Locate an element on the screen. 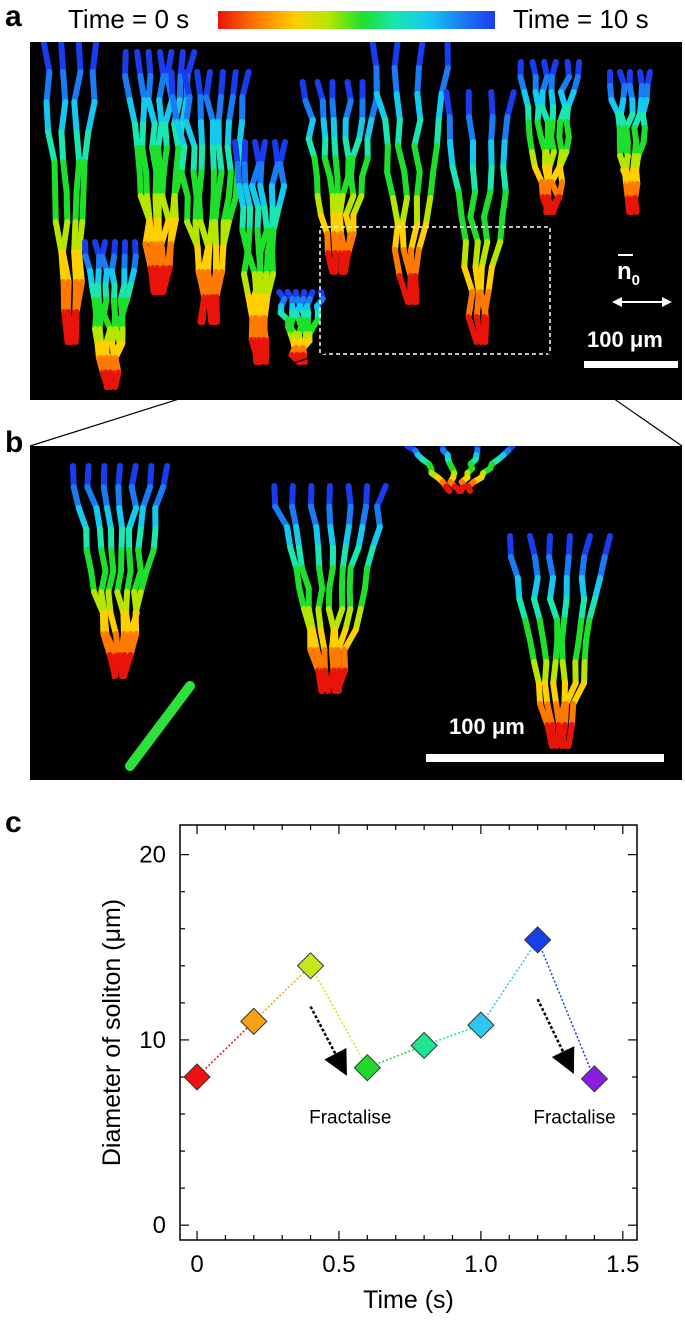 This screenshot has width=685, height=1333. y-tick-label: 0 is located at coordinates (159, 1225).